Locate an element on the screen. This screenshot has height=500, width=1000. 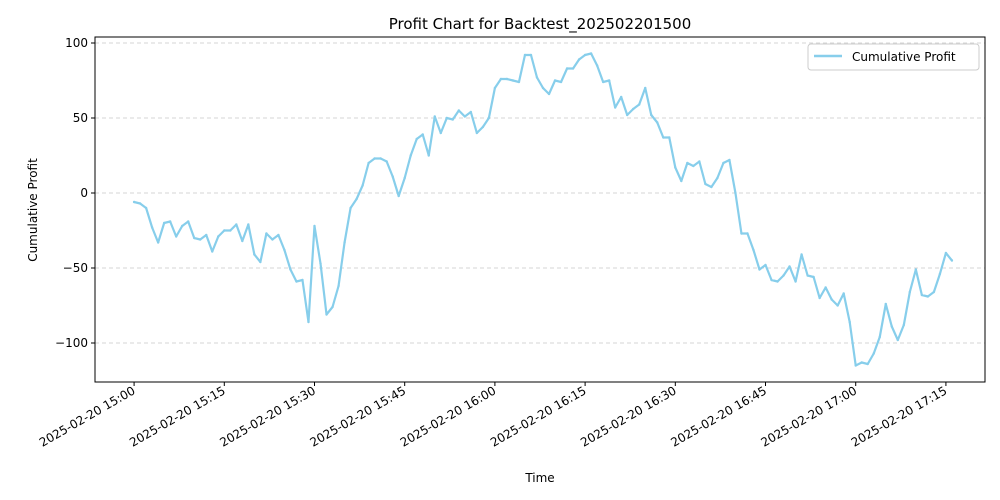
y-tick-label: 0 is located at coordinates (84, 193).